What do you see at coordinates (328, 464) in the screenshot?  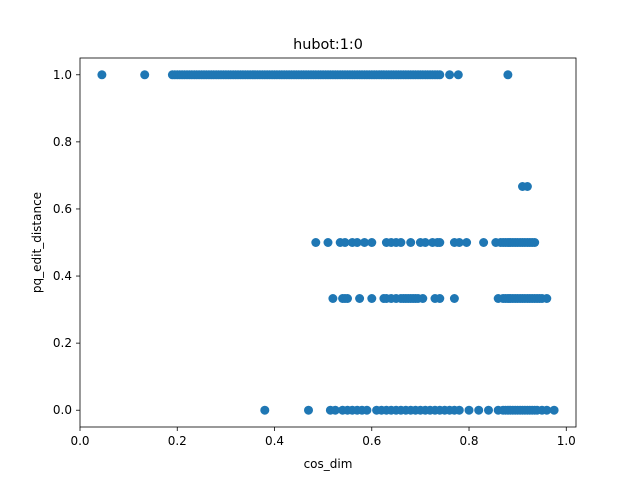 I see `x-axis-label: cos_dim` at bounding box center [328, 464].